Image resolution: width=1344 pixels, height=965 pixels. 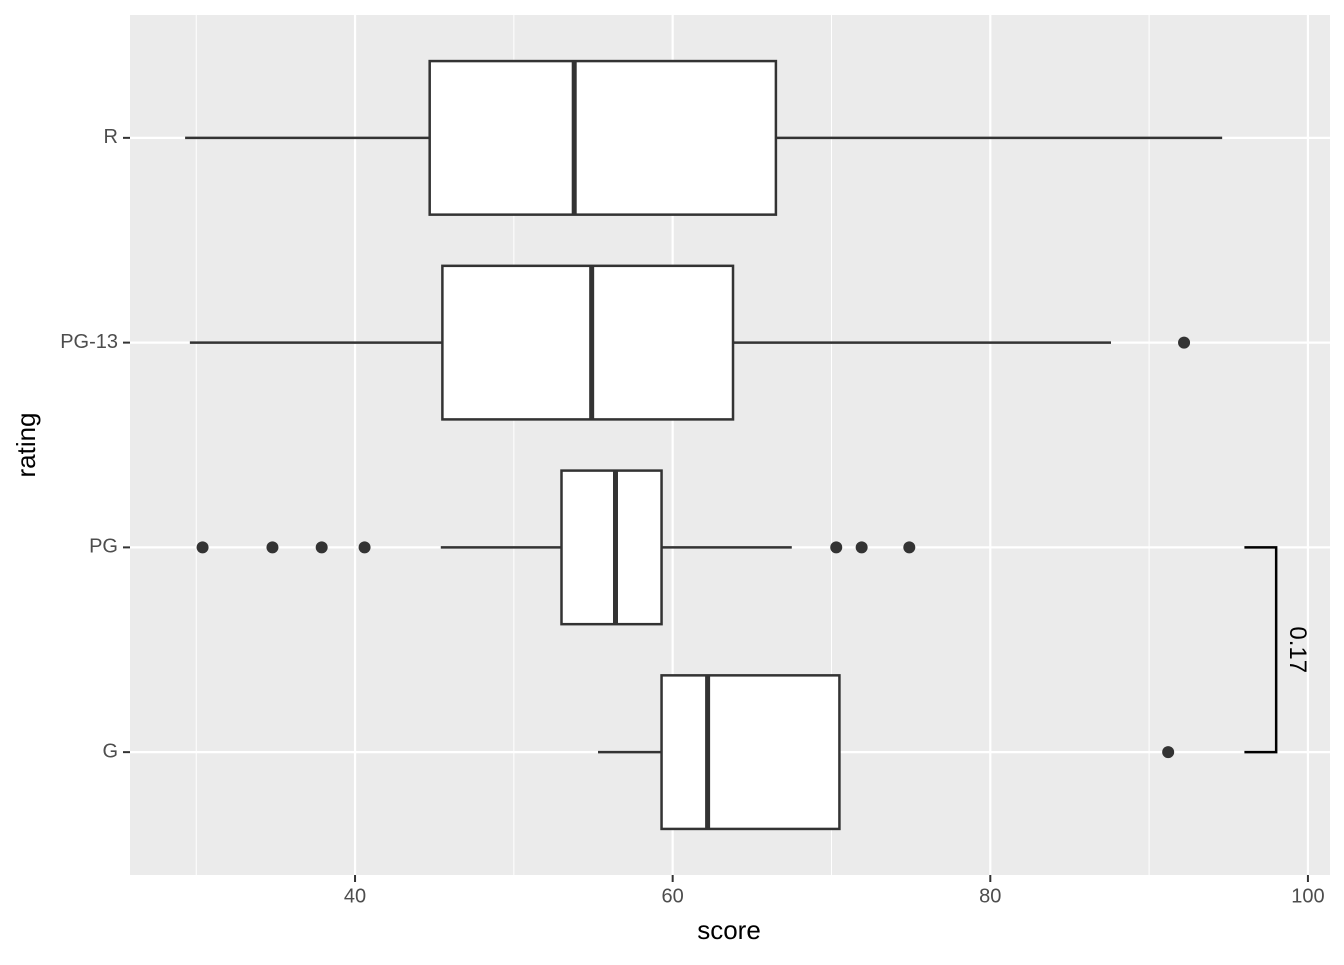 I want to click on x-tick-label: 40, so click(x=355, y=896).